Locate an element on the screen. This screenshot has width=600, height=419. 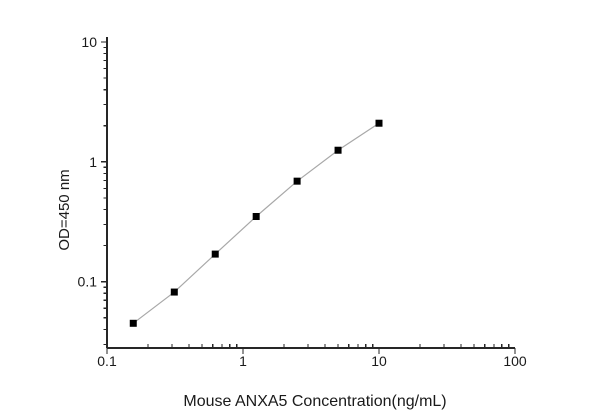
y-axis-title-text: OD=450 nm is located at coordinates (64, 210).